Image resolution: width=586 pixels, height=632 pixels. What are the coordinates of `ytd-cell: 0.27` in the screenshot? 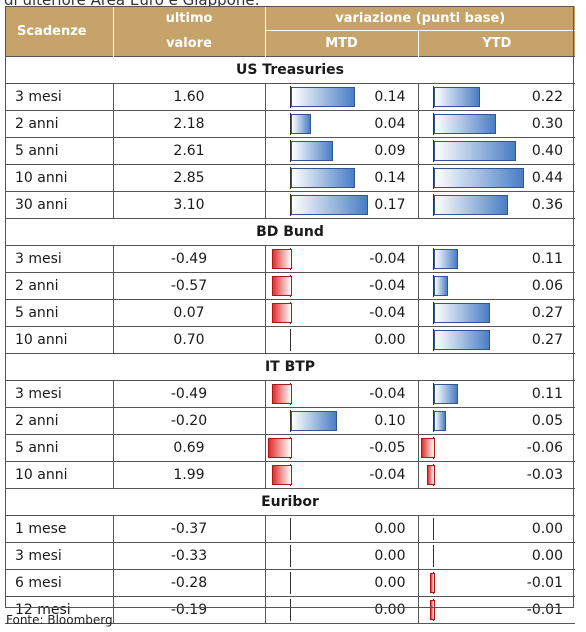 It's located at (496, 340).